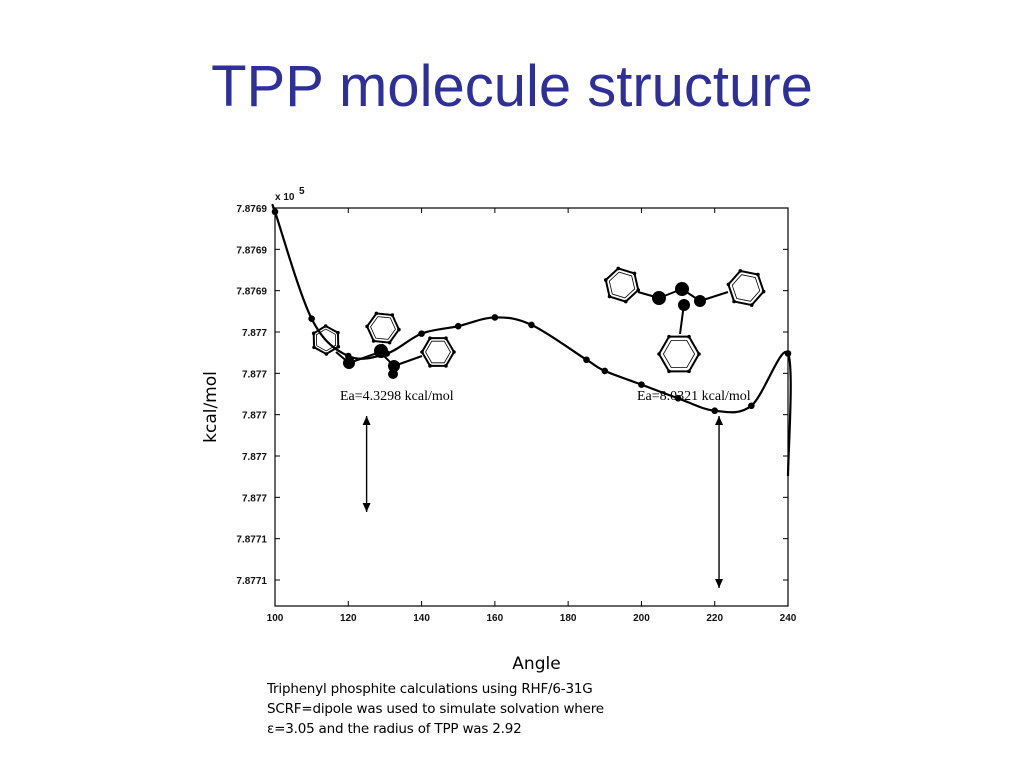 This screenshot has height=768, width=1024. What do you see at coordinates (394, 729) in the screenshot?
I see `caption-line-3: ε=3.05 and the radius of TPP was 2.92` at bounding box center [394, 729].